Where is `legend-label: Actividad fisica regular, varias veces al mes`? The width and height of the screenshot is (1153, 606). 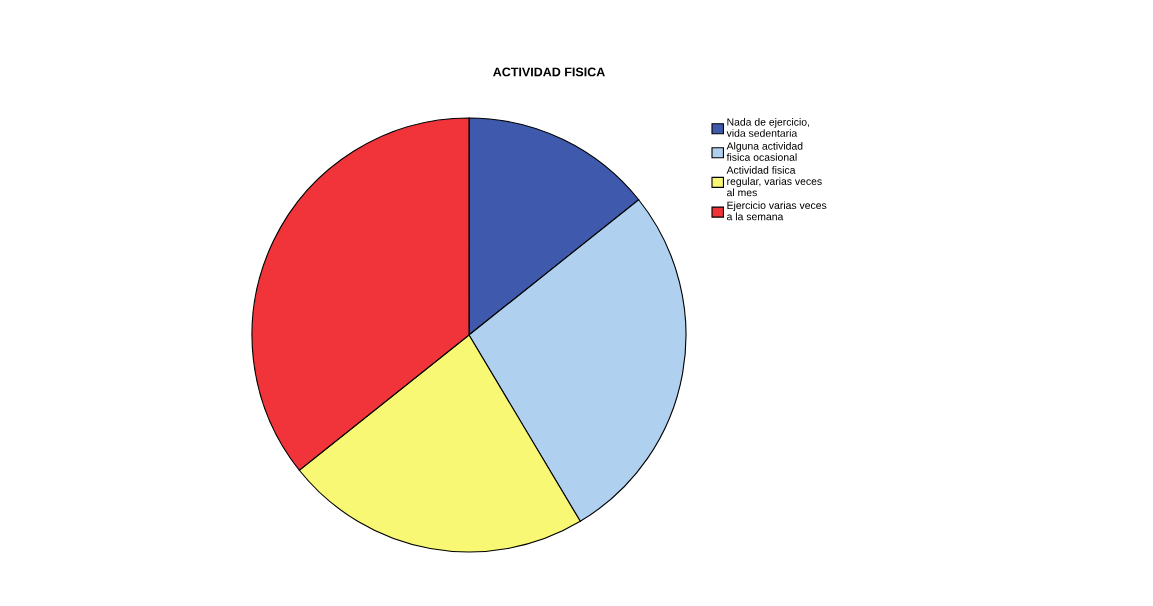
legend-label: Actividad fisica regular, varias veces al mes is located at coordinates (774, 181).